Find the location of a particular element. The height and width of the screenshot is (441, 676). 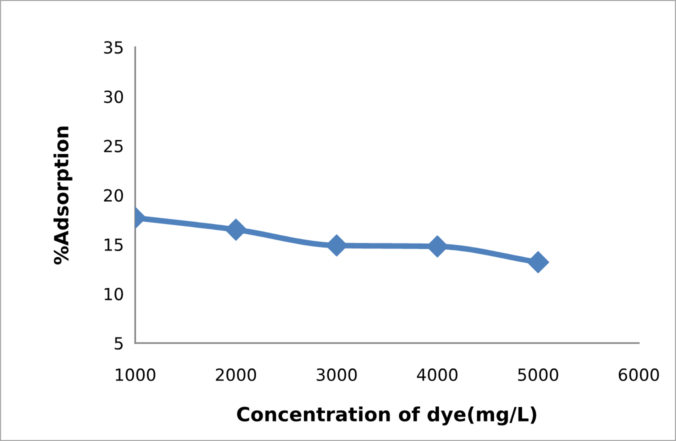

x-axis-title: Concentration of dye(mg/L) is located at coordinates (386, 416).